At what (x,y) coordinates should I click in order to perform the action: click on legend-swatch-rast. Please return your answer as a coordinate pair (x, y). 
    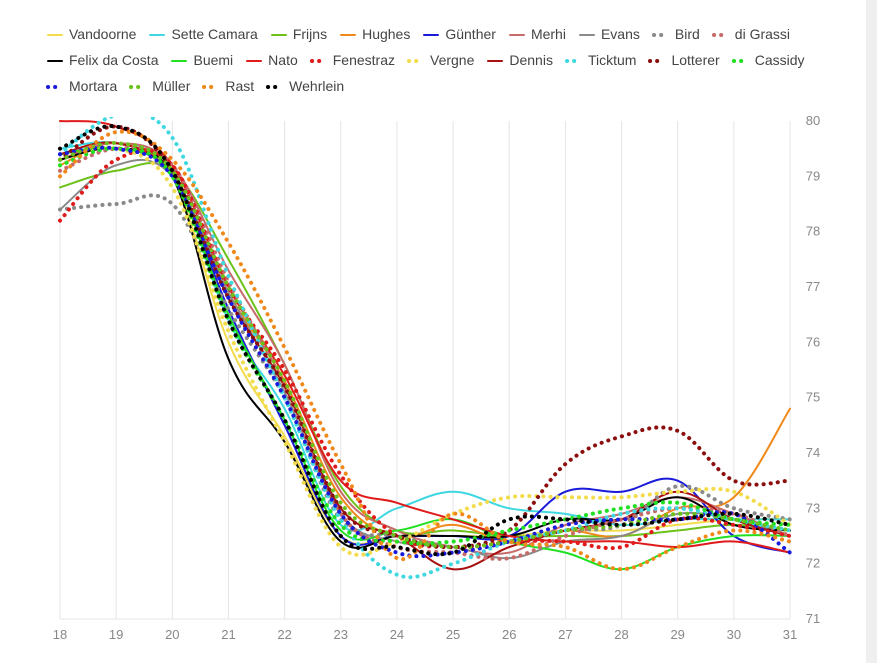
    Looking at the image, I should click on (211, 86).